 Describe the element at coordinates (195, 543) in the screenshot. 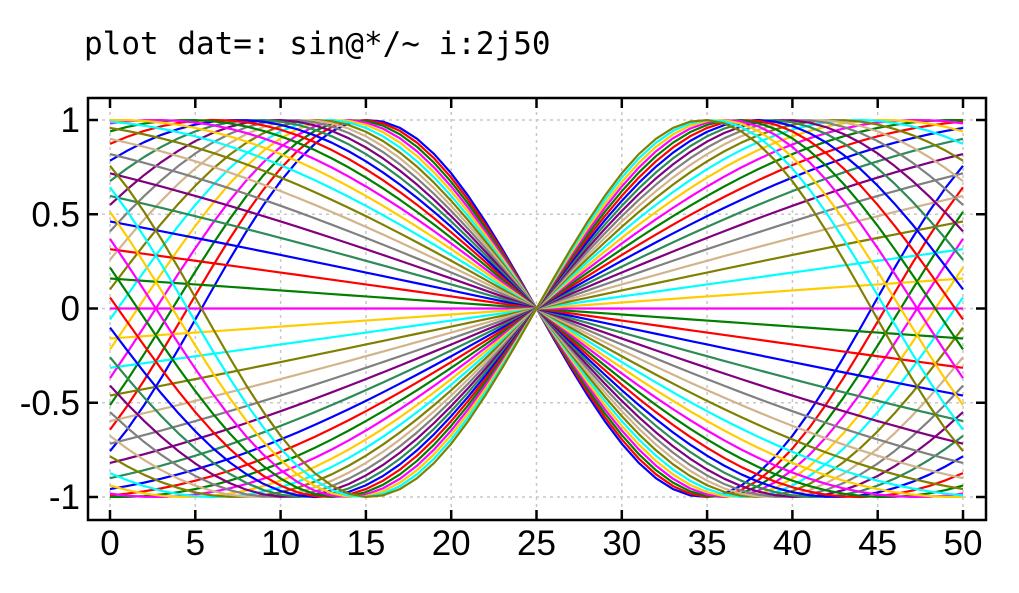

I see `x-tick-label: 5` at that location.